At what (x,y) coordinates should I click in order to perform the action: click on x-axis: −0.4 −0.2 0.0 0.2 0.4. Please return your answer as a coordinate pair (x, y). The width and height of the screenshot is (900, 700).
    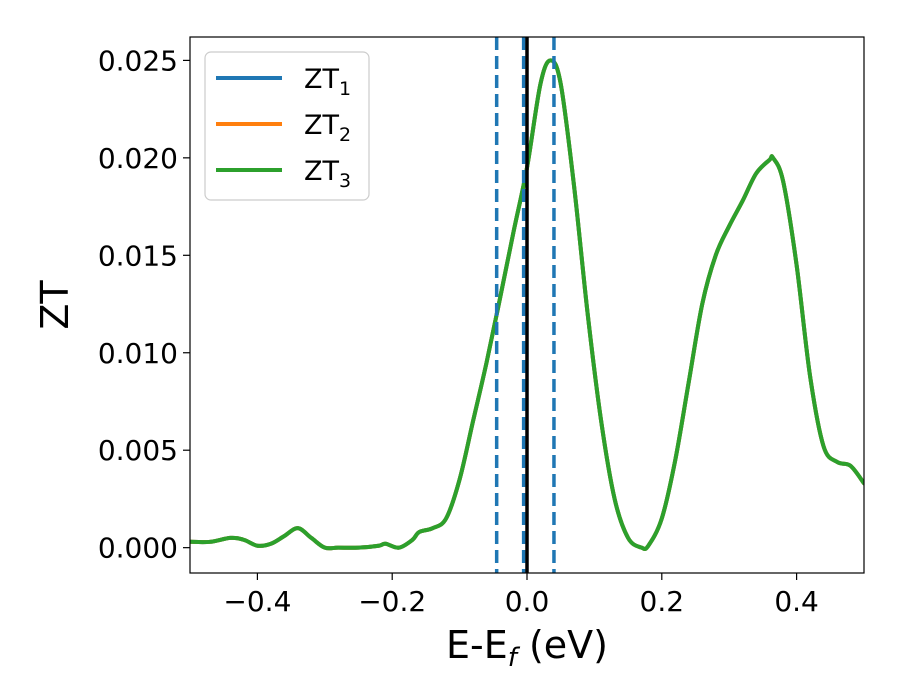
    Looking at the image, I should click on (521, 595).